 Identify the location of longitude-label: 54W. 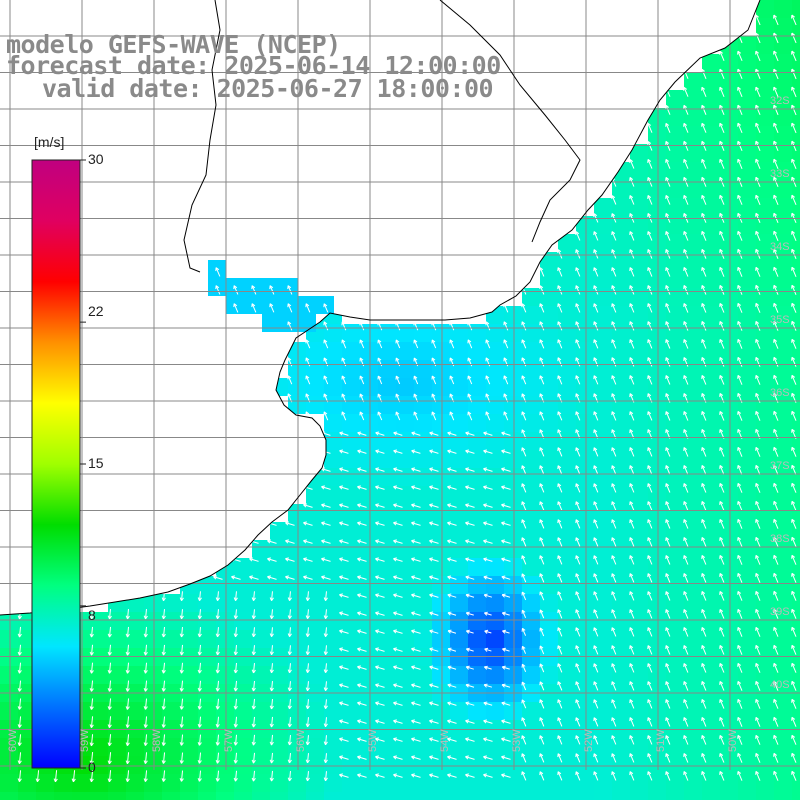
(445, 740).